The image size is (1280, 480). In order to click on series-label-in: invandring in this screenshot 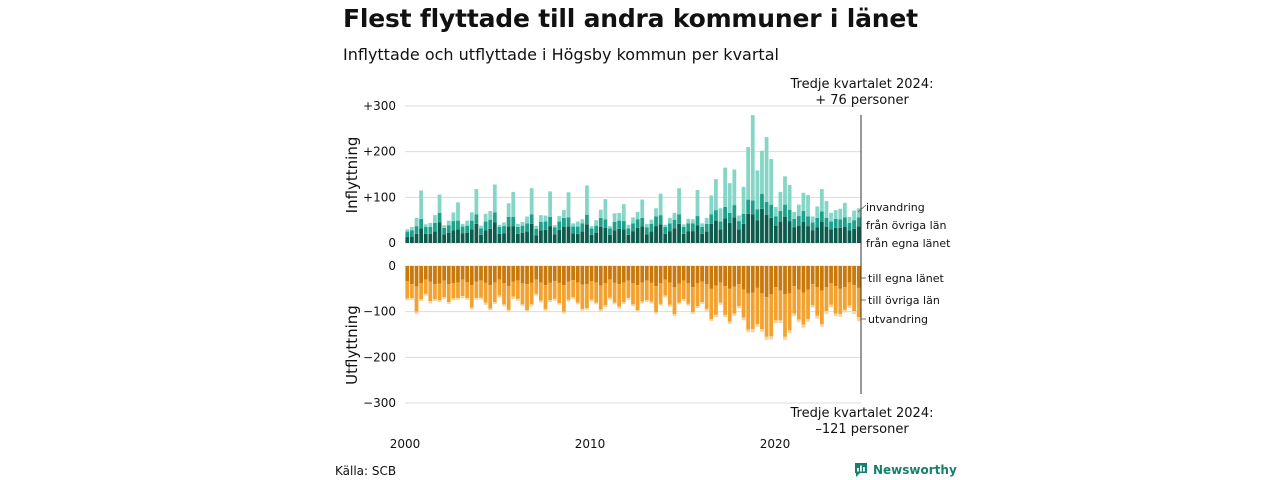, I will do `click(895, 207)`.